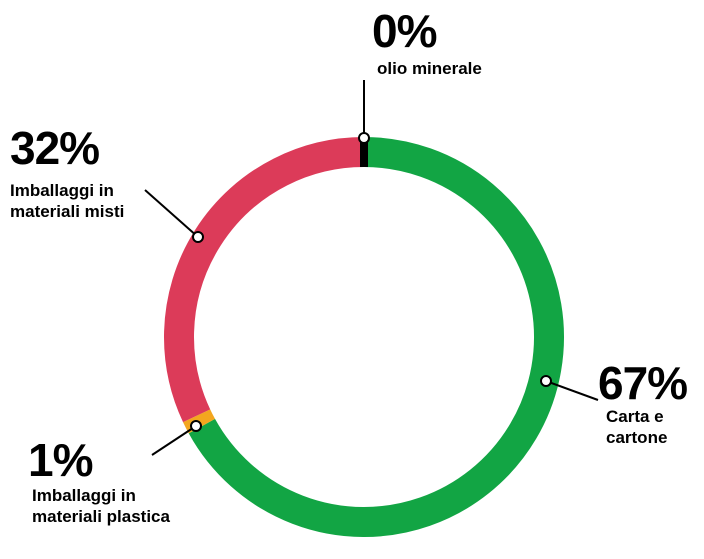  What do you see at coordinates (637, 427) in the screenshot?
I see `category-label: Carta e cartone` at bounding box center [637, 427].